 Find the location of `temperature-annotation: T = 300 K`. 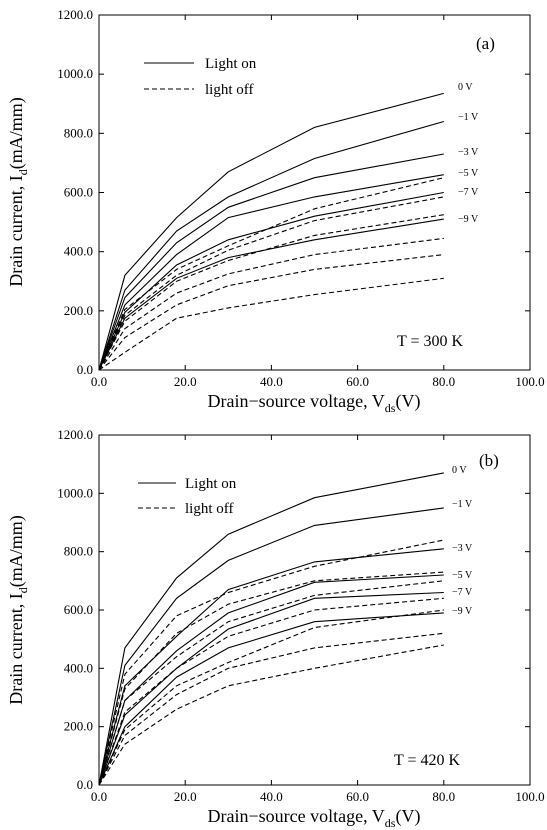

temperature-annotation: T = 300 K is located at coordinates (430, 341).